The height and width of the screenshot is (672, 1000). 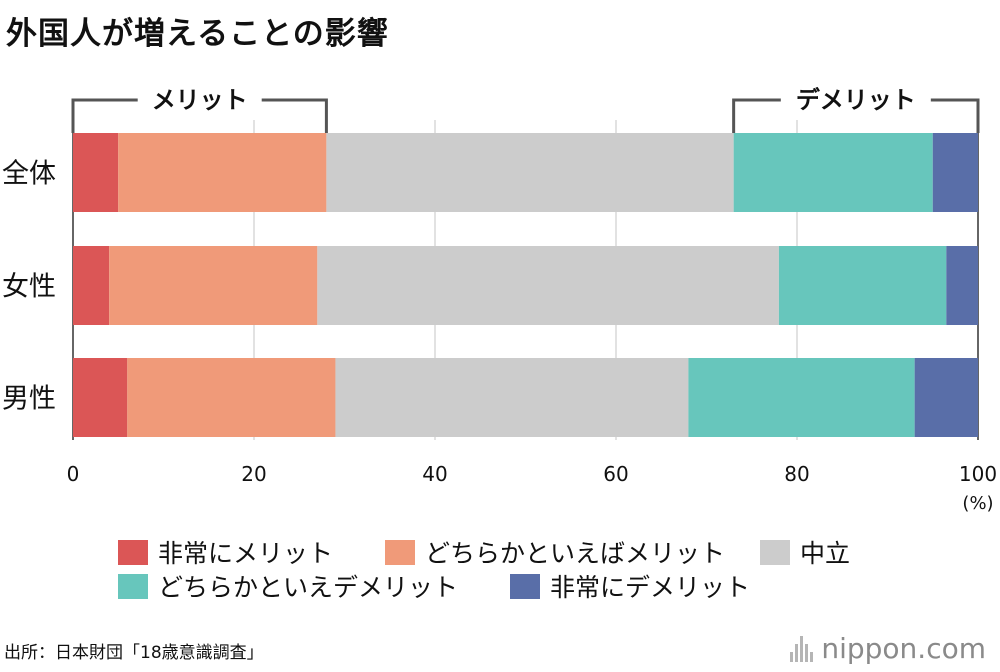 I want to click on x-unit-label: (%), so click(x=977, y=503).